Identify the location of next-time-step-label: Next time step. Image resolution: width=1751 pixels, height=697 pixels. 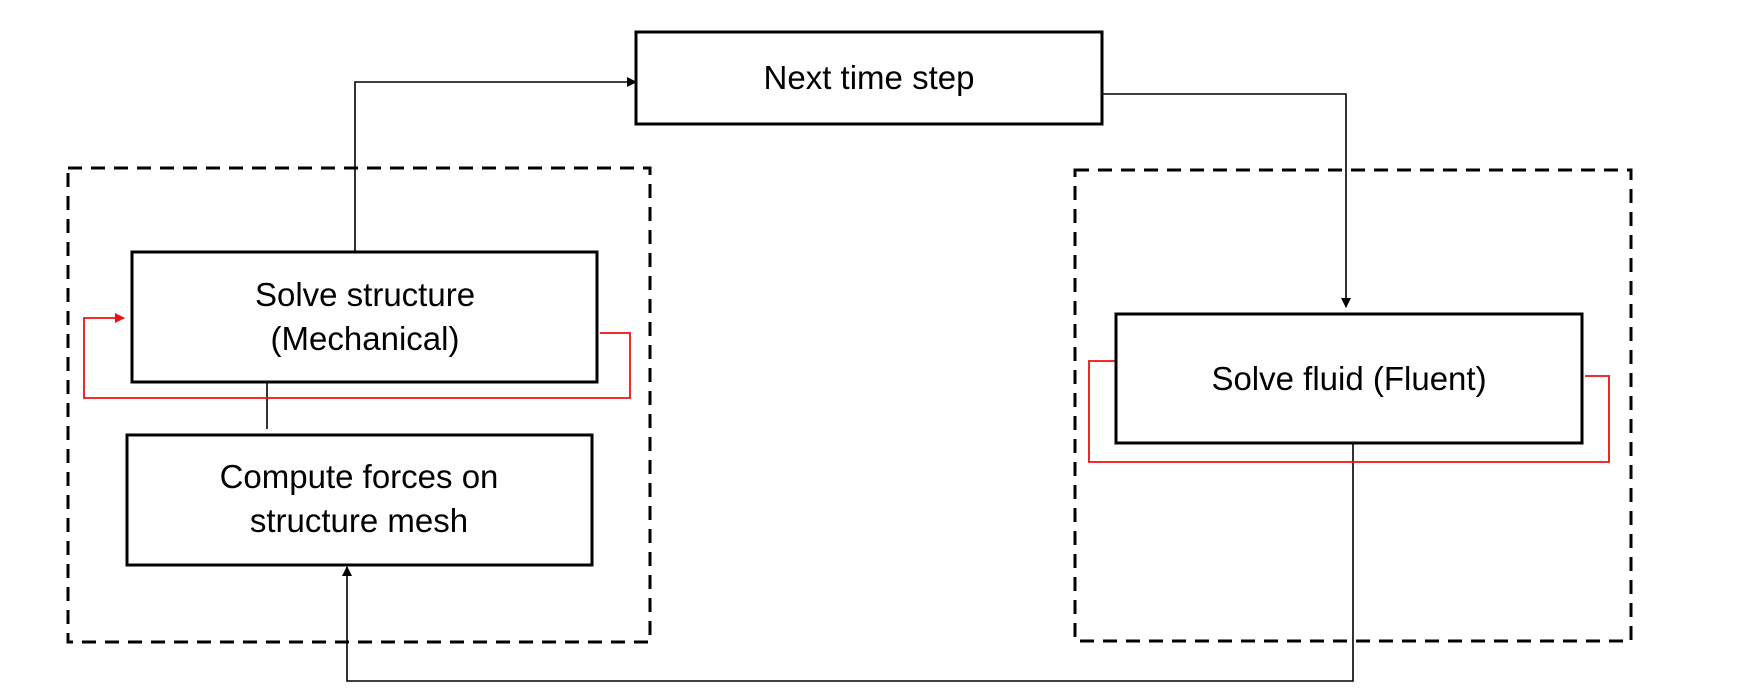
(869, 77).